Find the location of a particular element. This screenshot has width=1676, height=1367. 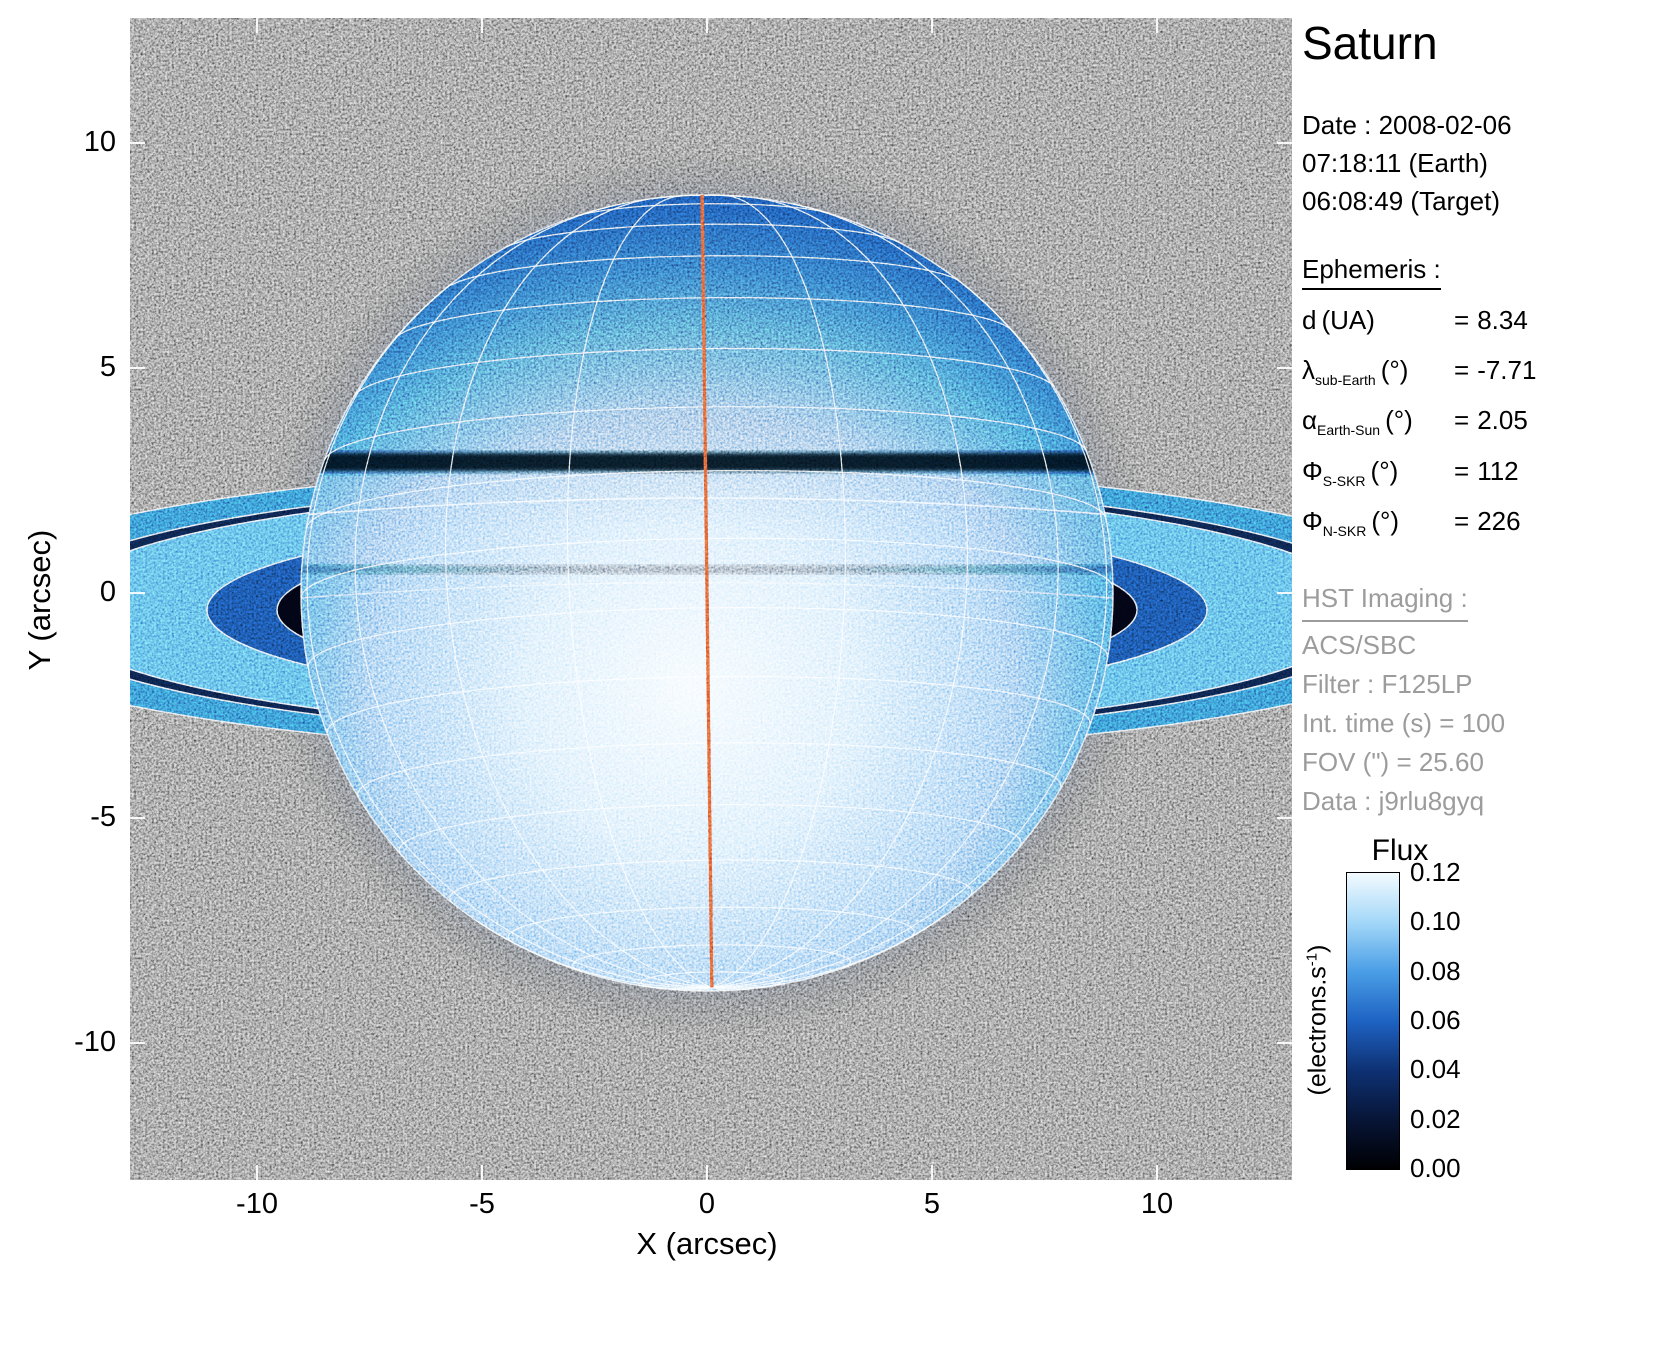

hst-filter: Filter : F125LP is located at coordinates (1387, 683).